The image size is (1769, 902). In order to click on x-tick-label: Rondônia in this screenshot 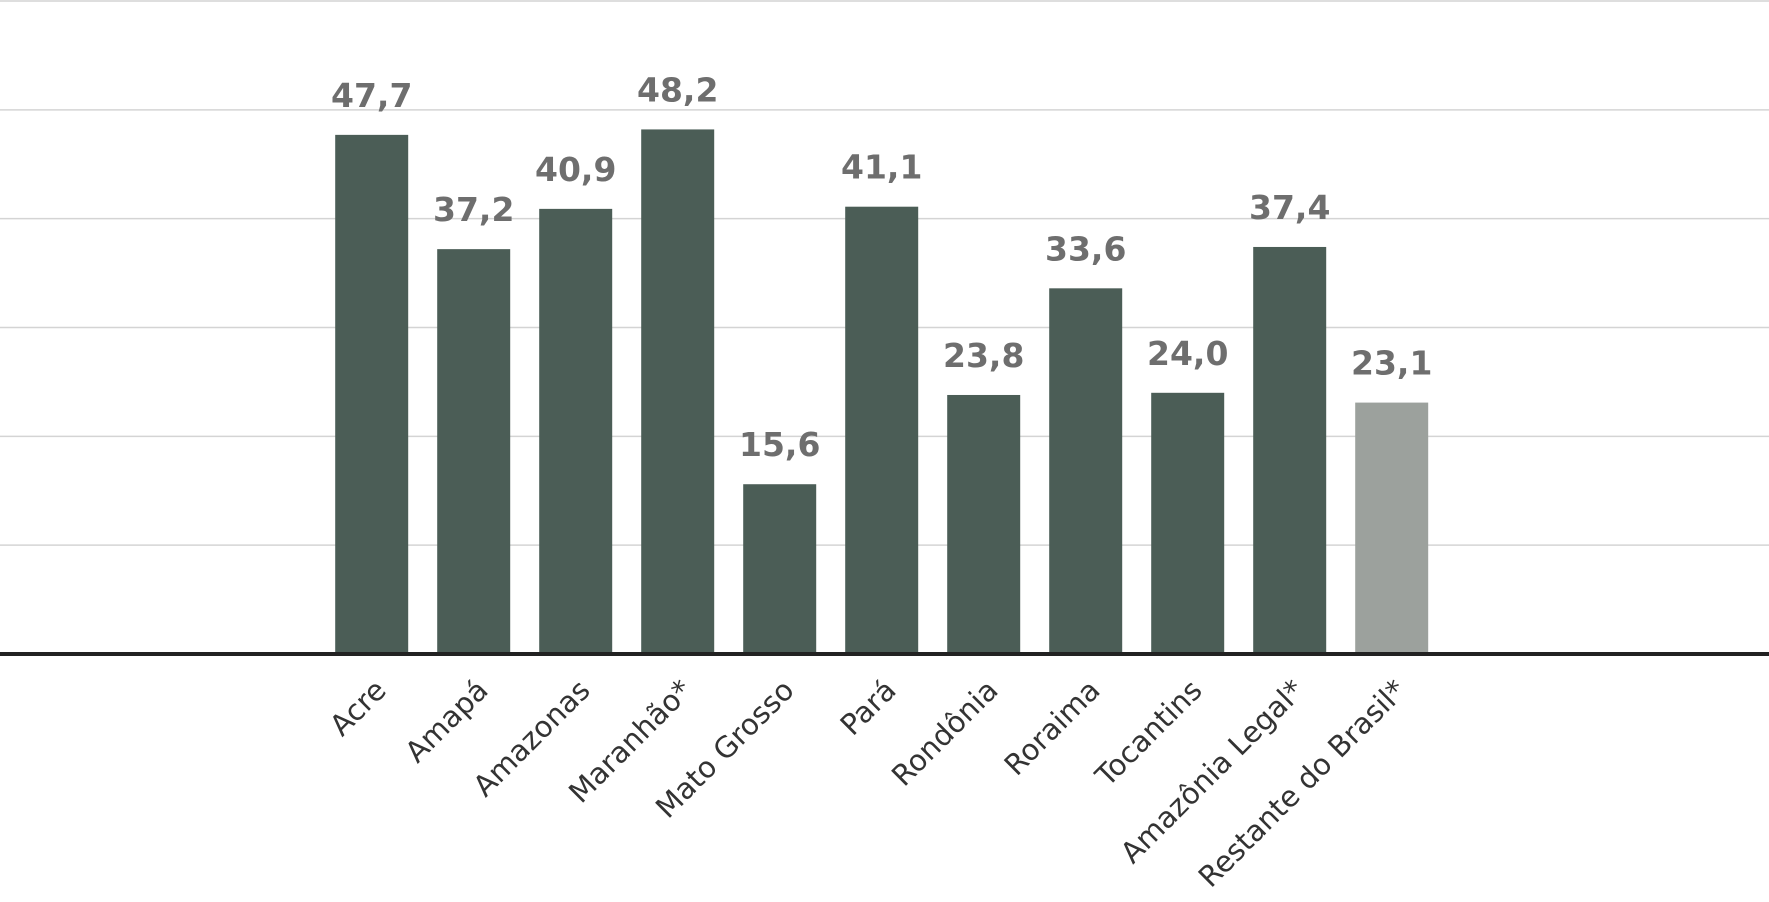, I will do `click(945, 733)`.